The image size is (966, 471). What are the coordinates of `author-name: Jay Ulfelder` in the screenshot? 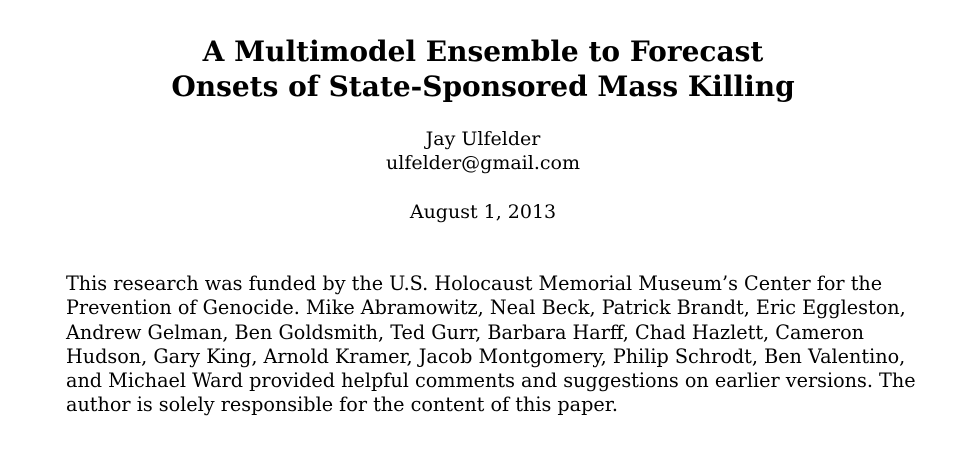 It's located at (483, 139).